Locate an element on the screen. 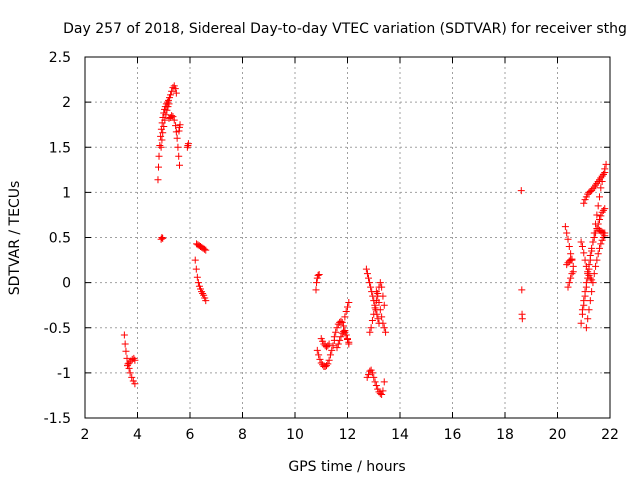  series-arc-g2 is located at coordinates (569, 262).